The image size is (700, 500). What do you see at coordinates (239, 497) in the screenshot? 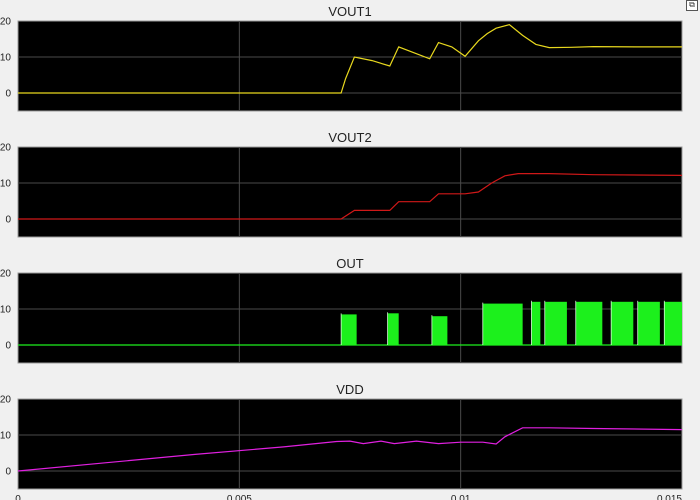
I see `x-tick-label: 0.005` at bounding box center [239, 497].